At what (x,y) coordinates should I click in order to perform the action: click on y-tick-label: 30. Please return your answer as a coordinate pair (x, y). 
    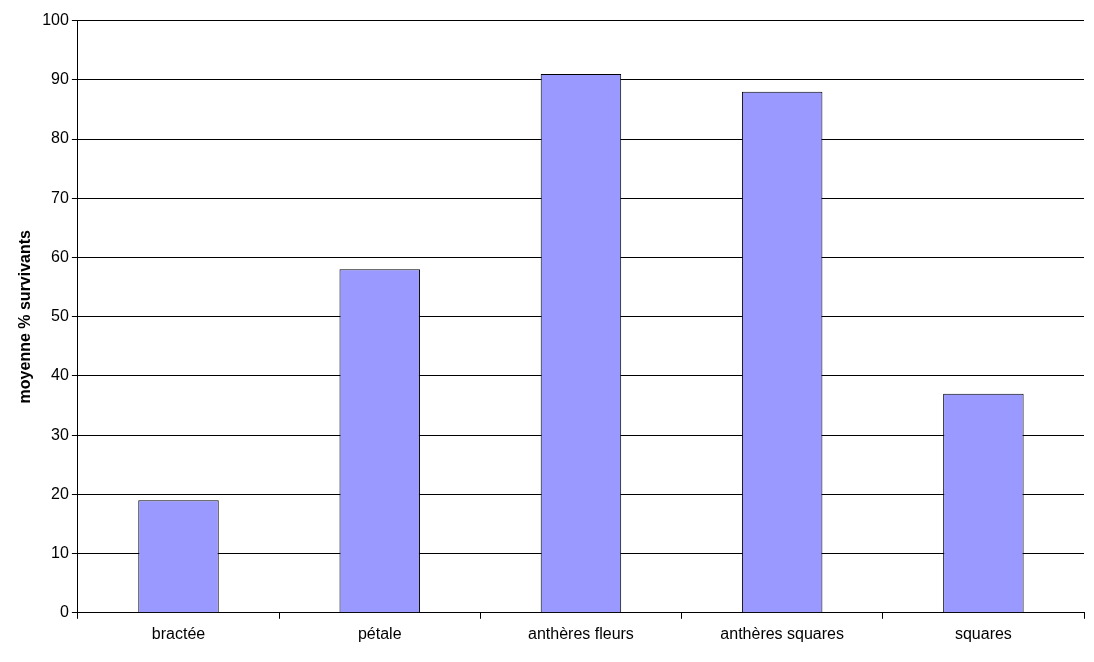
    Looking at the image, I should click on (60, 434).